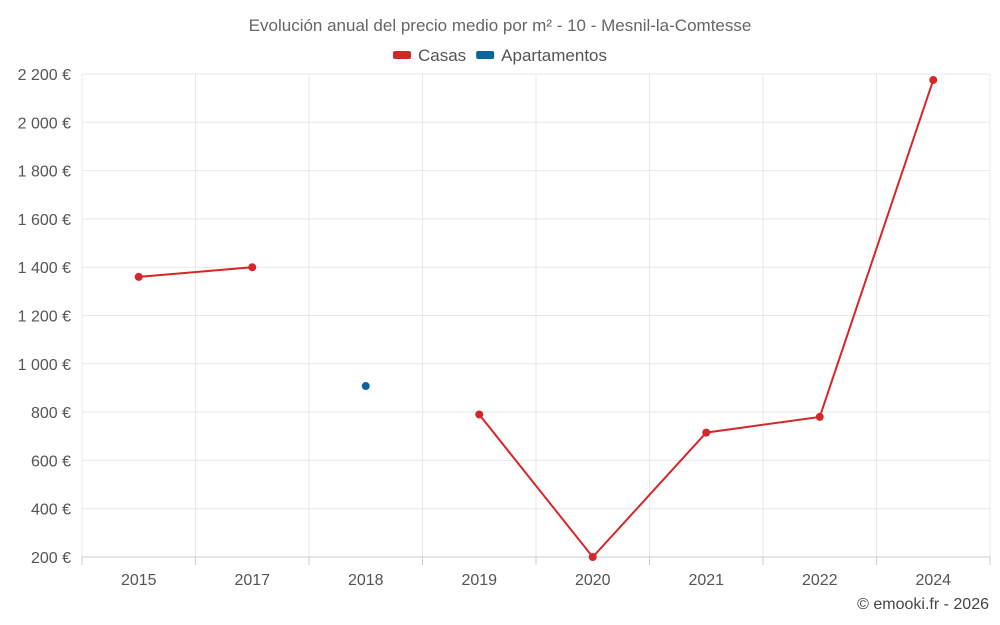  What do you see at coordinates (44, 268) in the screenshot?
I see `y-tick-label: 1 400 €` at bounding box center [44, 268].